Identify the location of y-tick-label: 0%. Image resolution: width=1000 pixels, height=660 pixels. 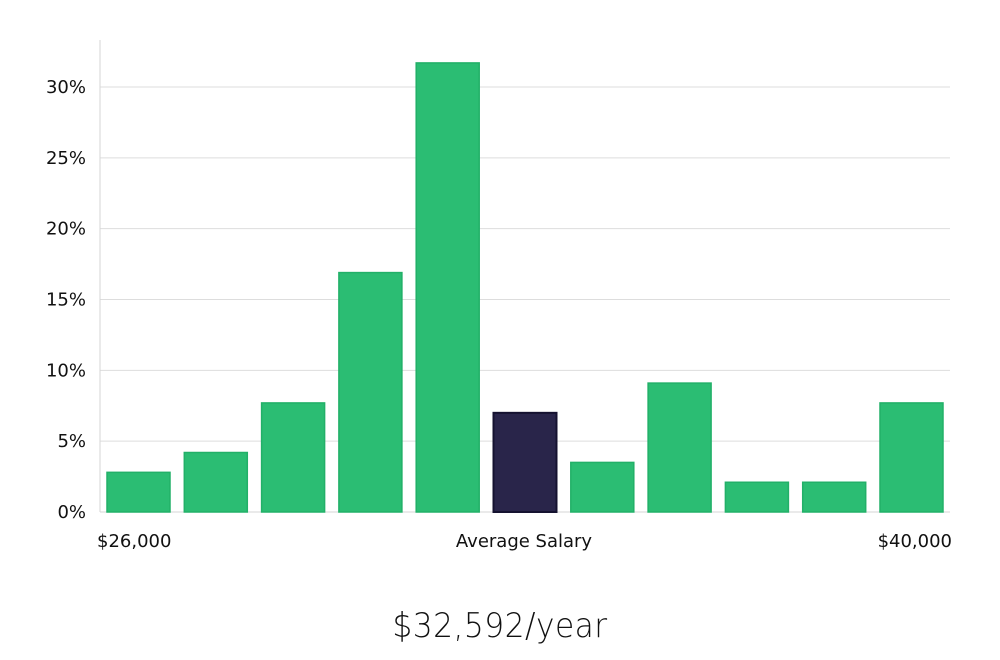
(71, 512).